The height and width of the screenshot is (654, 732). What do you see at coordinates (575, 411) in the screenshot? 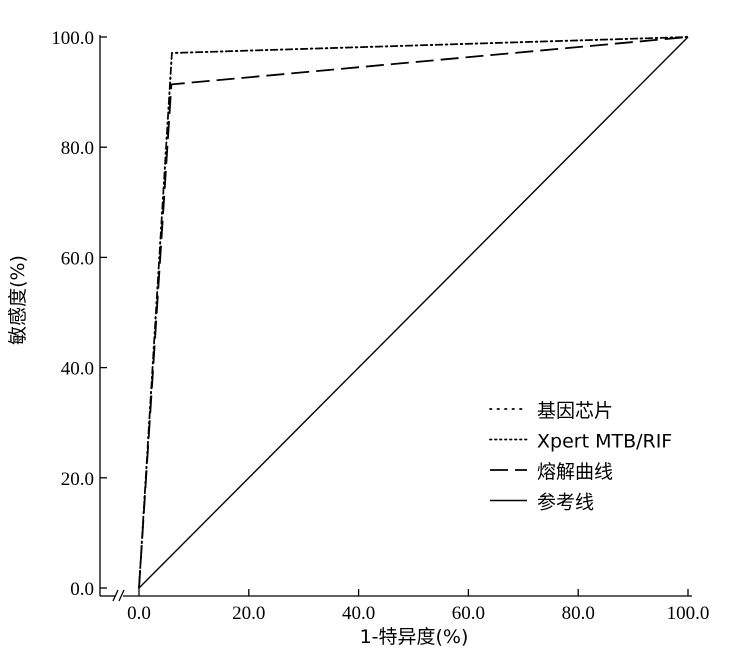
I see `legend-label-0: 基因芯片` at bounding box center [575, 411].